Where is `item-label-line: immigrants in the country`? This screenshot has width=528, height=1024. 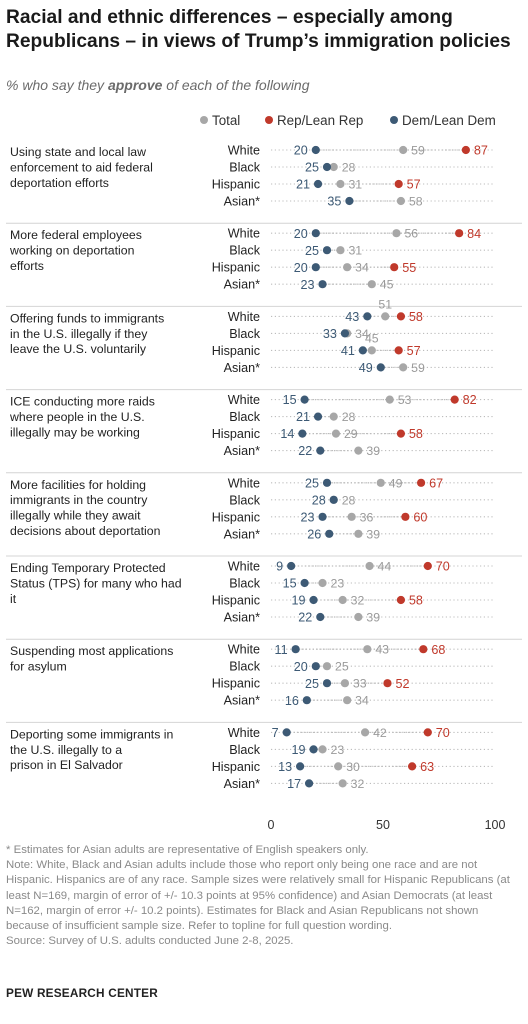
item-label-line: immigrants in the country is located at coordinates (79, 500).